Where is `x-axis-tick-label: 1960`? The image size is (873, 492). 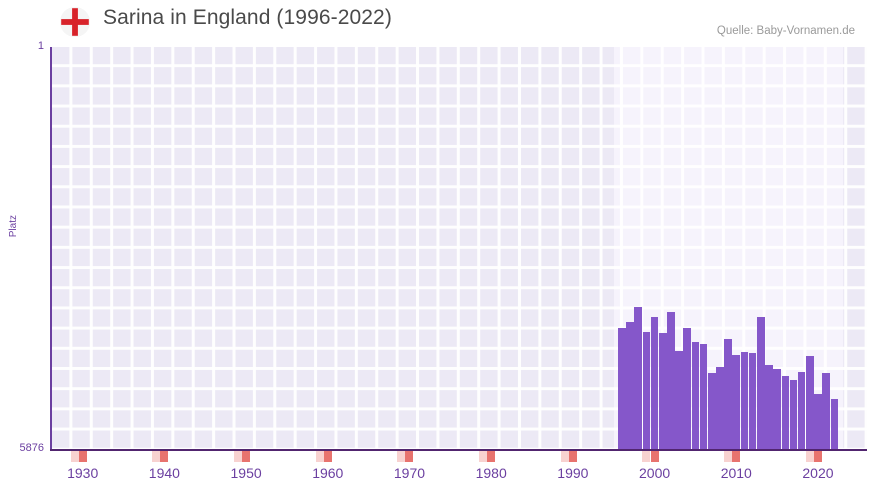 x-axis-tick-label: 1960 is located at coordinates (328, 473).